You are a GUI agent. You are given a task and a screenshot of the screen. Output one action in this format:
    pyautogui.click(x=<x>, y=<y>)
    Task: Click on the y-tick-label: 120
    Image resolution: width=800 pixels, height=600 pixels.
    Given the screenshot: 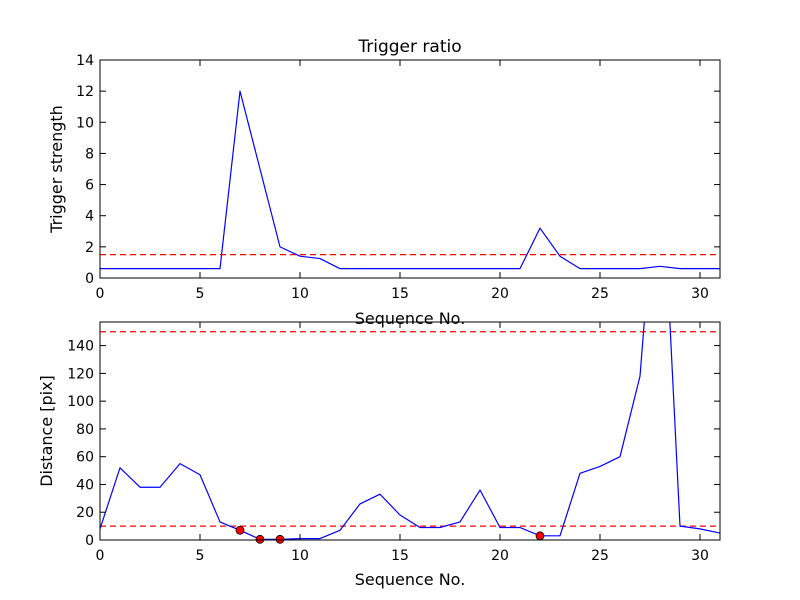 What is the action you would take?
    pyautogui.click(x=80, y=374)
    